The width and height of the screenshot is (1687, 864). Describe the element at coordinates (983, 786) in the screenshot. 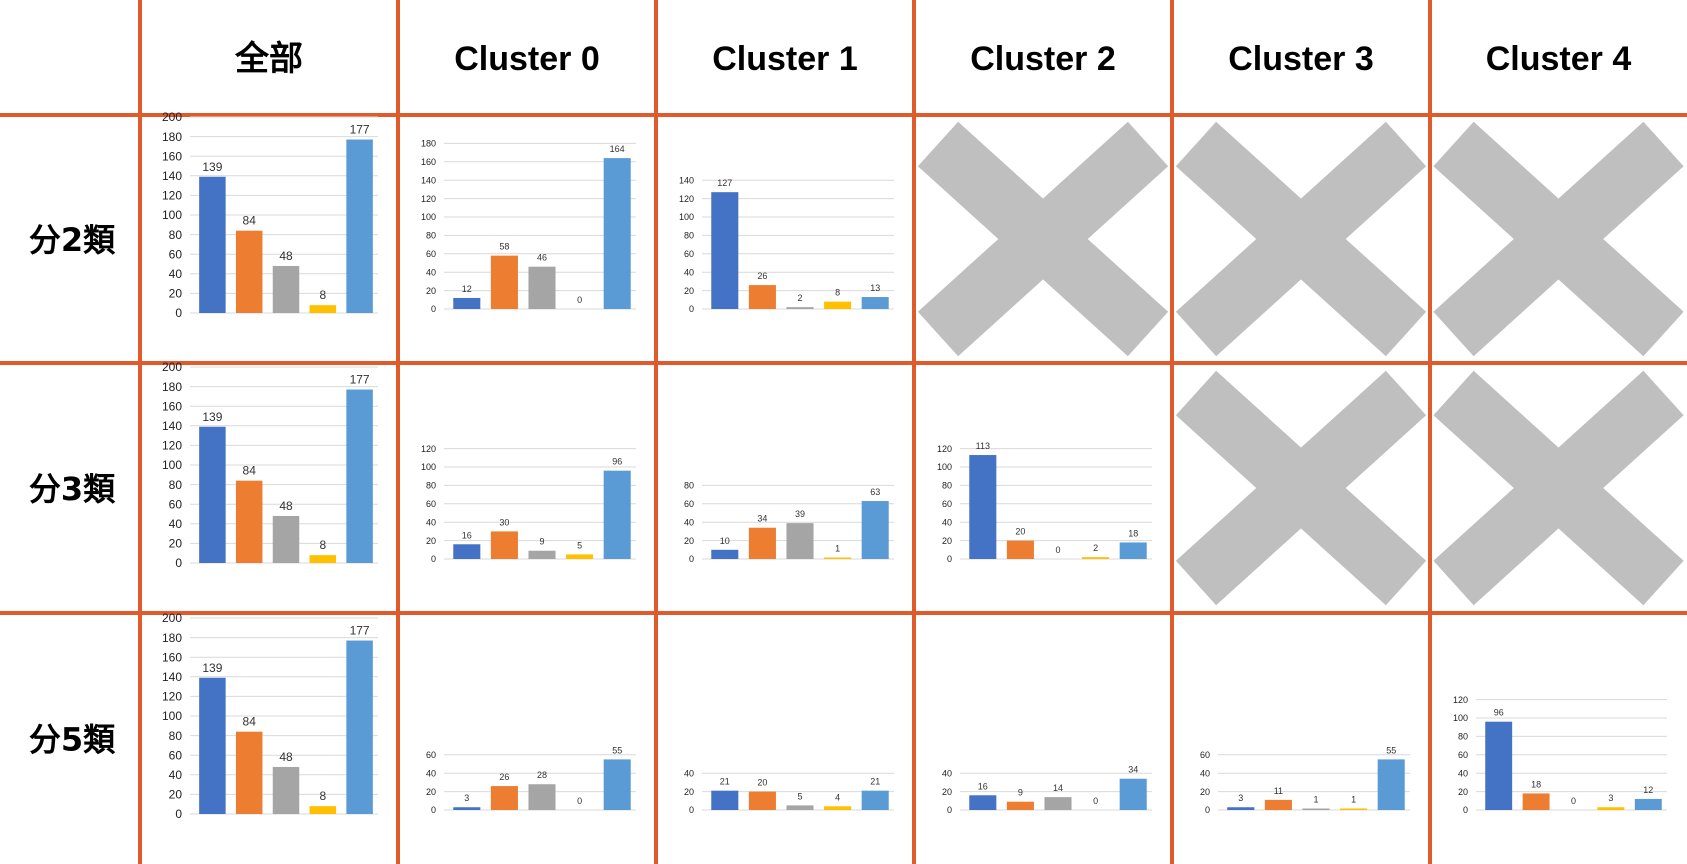

I see `data-label: 16` at that location.